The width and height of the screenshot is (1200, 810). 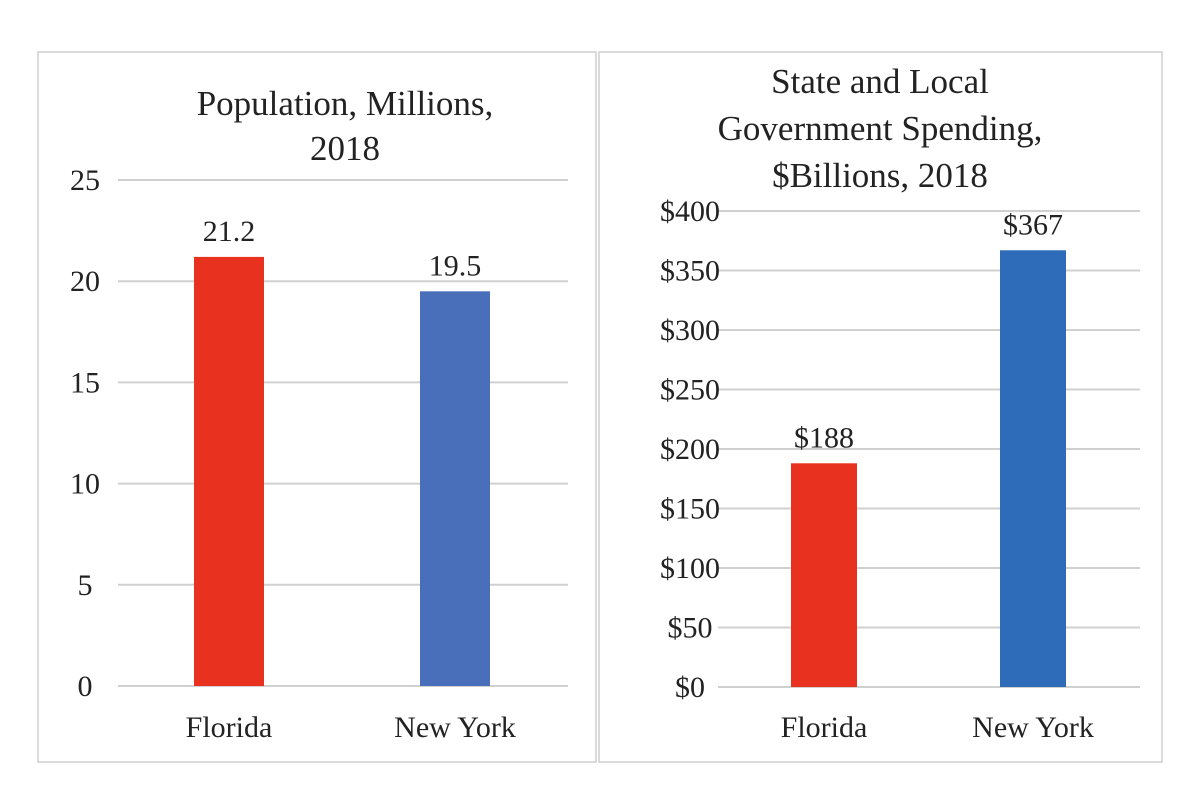 I want to click on spending-chart-x-axis: Florida New York, so click(x=937, y=727).